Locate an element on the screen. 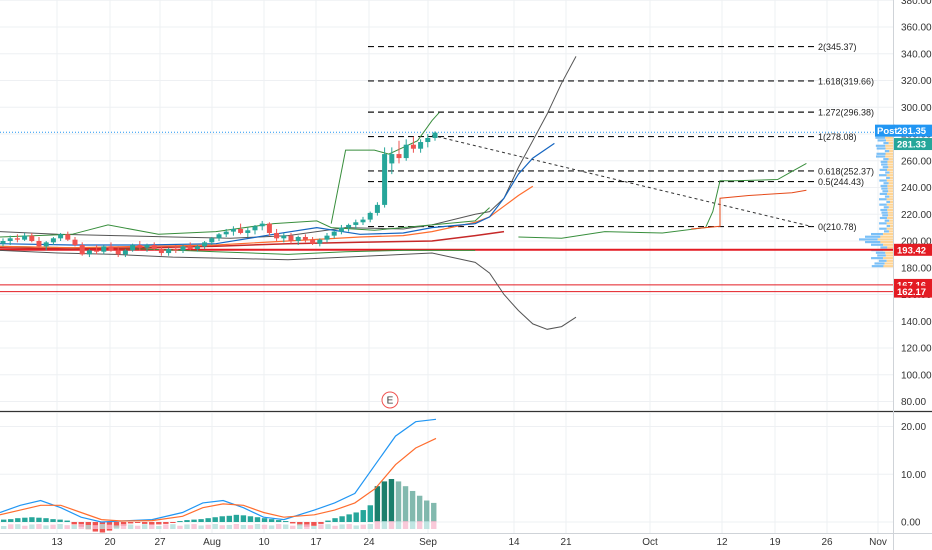 This screenshot has height=550, width=932. y-tick-label: 220.00 is located at coordinates (916, 215).